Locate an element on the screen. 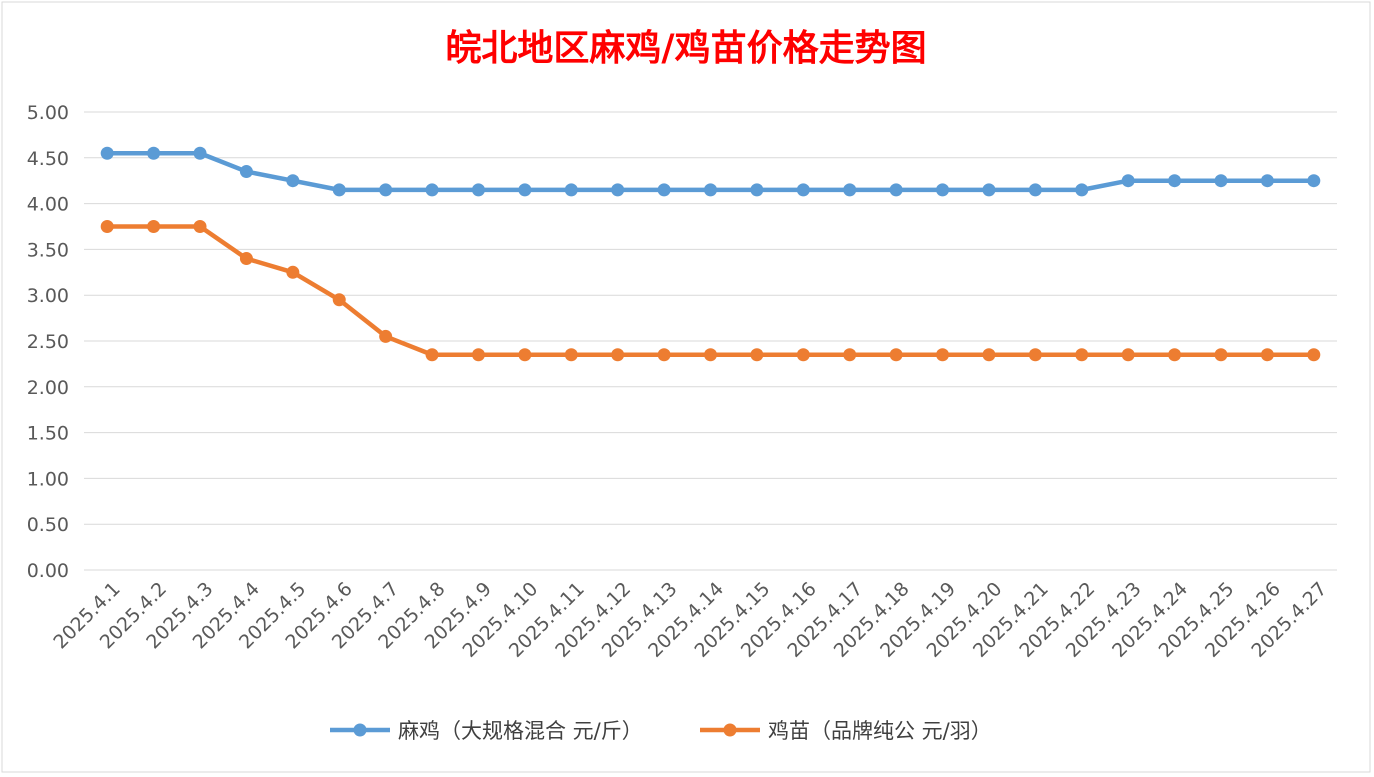 The height and width of the screenshot is (777, 1374). legend-entry: 鸡苗（品牌纯公 元/羽） is located at coordinates (846, 731).